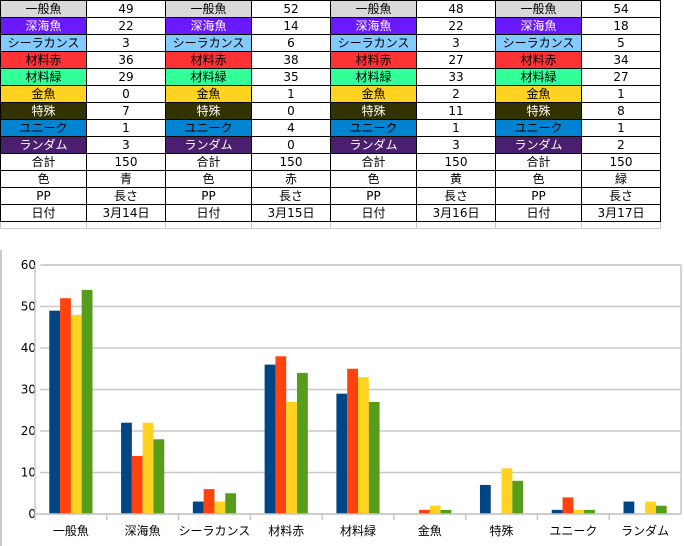  I want to click on value-cell: 48, so click(456, 9).